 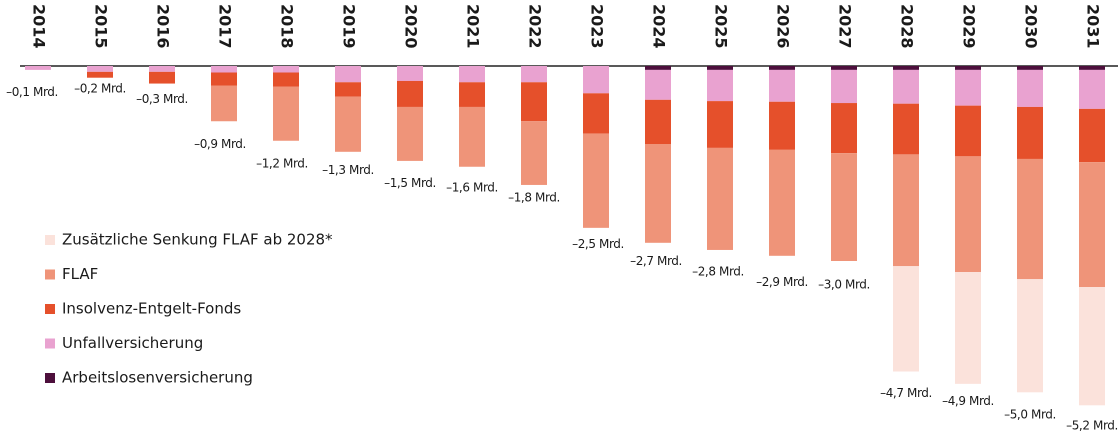 I want to click on total-label: –2,7 Mrd., so click(x=656, y=261).